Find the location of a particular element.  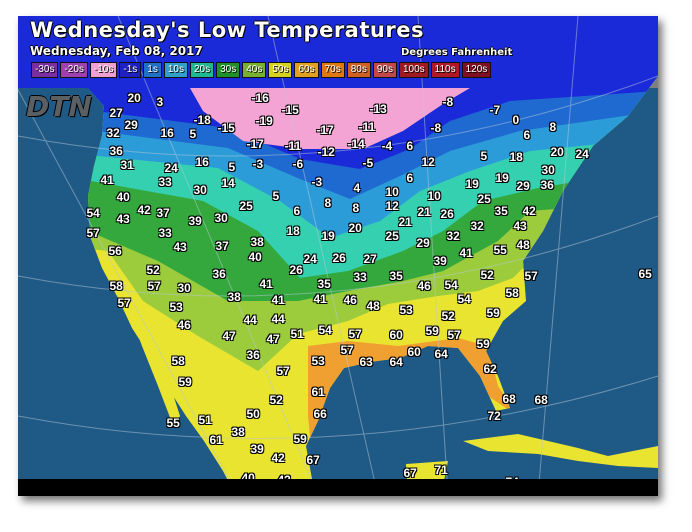

temperature-label: -17 is located at coordinates (255, 143).